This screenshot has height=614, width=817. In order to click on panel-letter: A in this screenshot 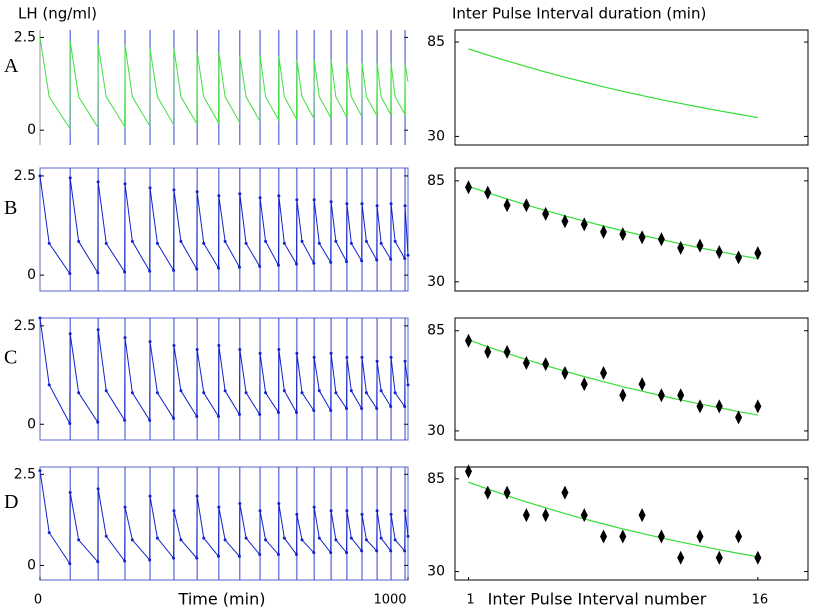, I will do `click(11, 66)`.